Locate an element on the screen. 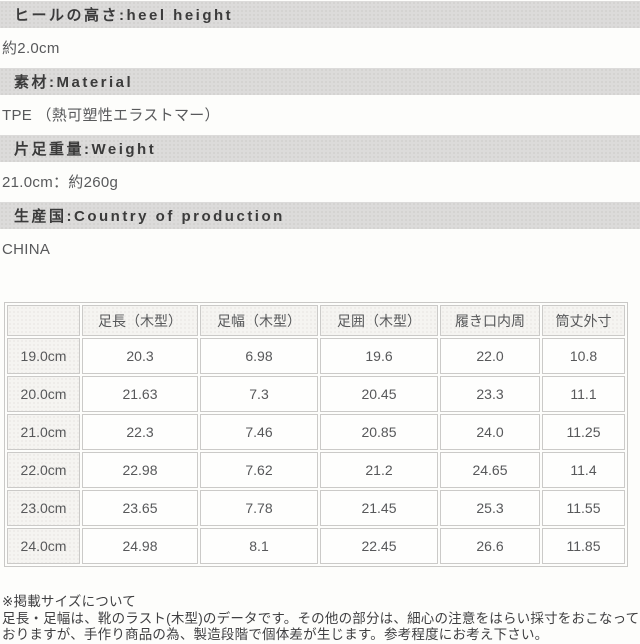 The image size is (640, 644). size-value-cell: 11.1 is located at coordinates (583, 394).